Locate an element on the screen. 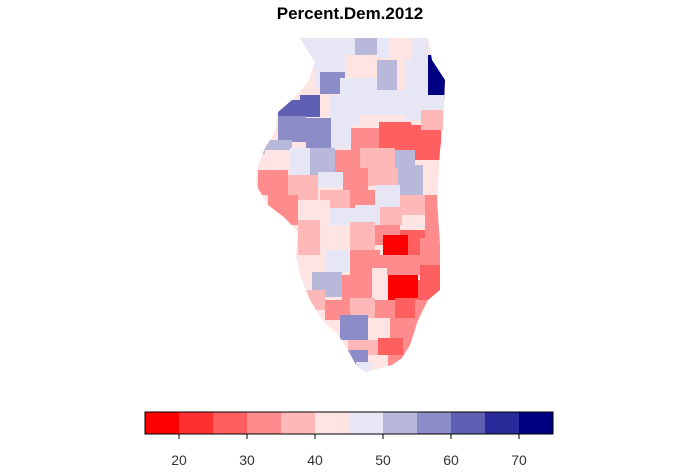 The image size is (700, 475). legend-tick-label: 60 is located at coordinates (451, 460).